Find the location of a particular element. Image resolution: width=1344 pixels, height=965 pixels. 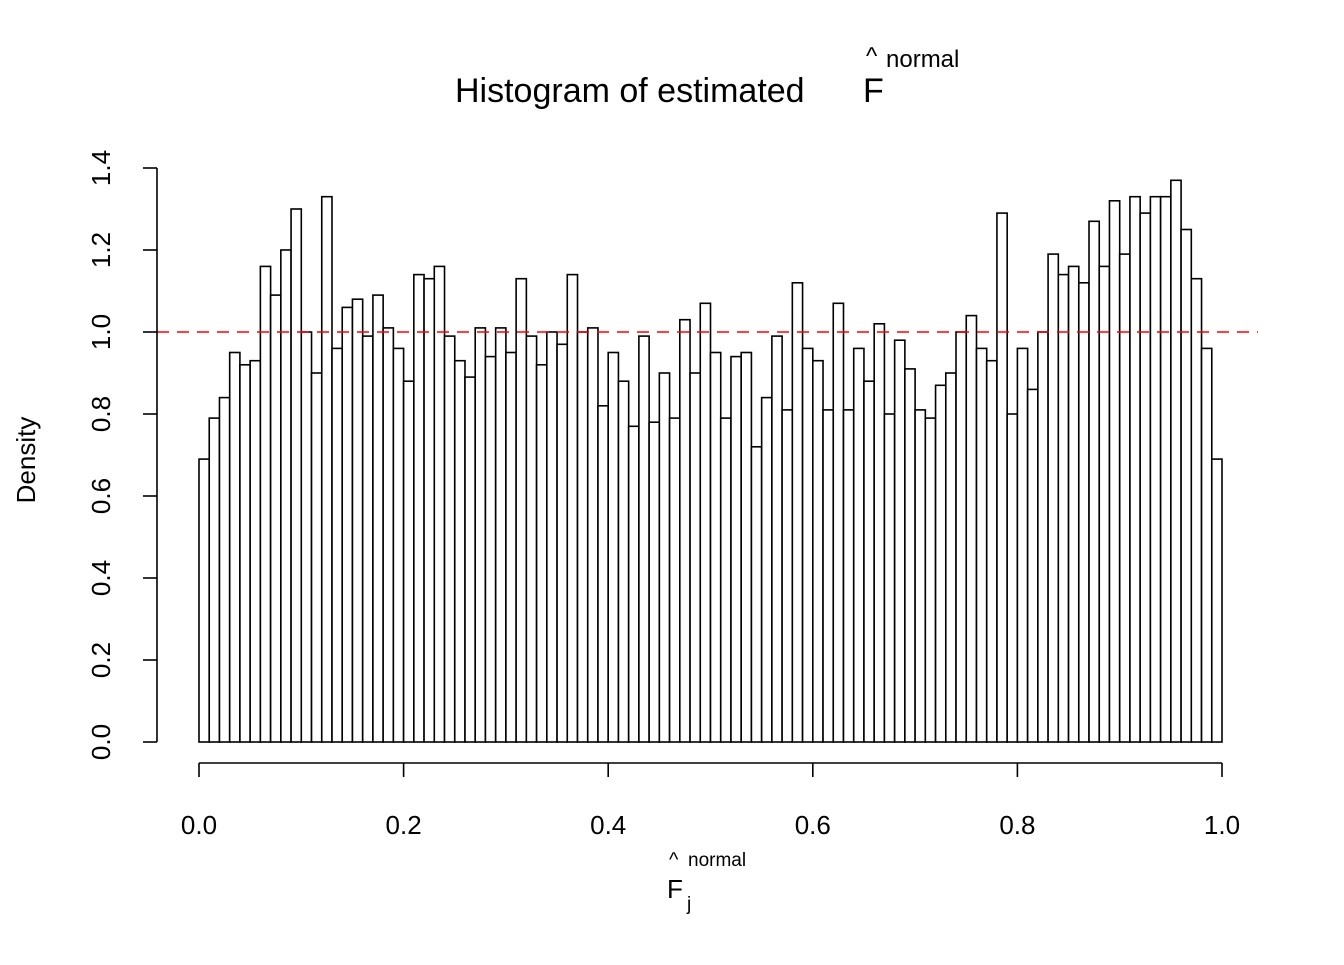

x-tick-label: 0.2 is located at coordinates (404, 825).